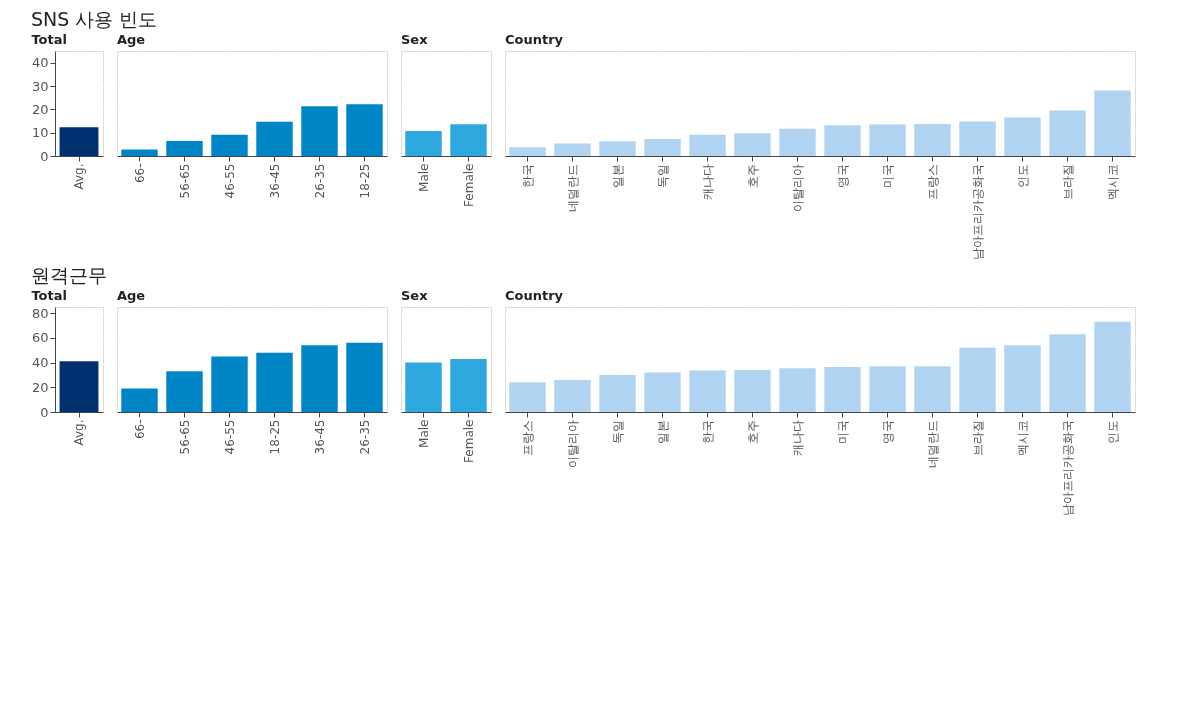 The width and height of the screenshot is (1198, 710). I want to click on y-tick-label: 10, so click(40, 133).